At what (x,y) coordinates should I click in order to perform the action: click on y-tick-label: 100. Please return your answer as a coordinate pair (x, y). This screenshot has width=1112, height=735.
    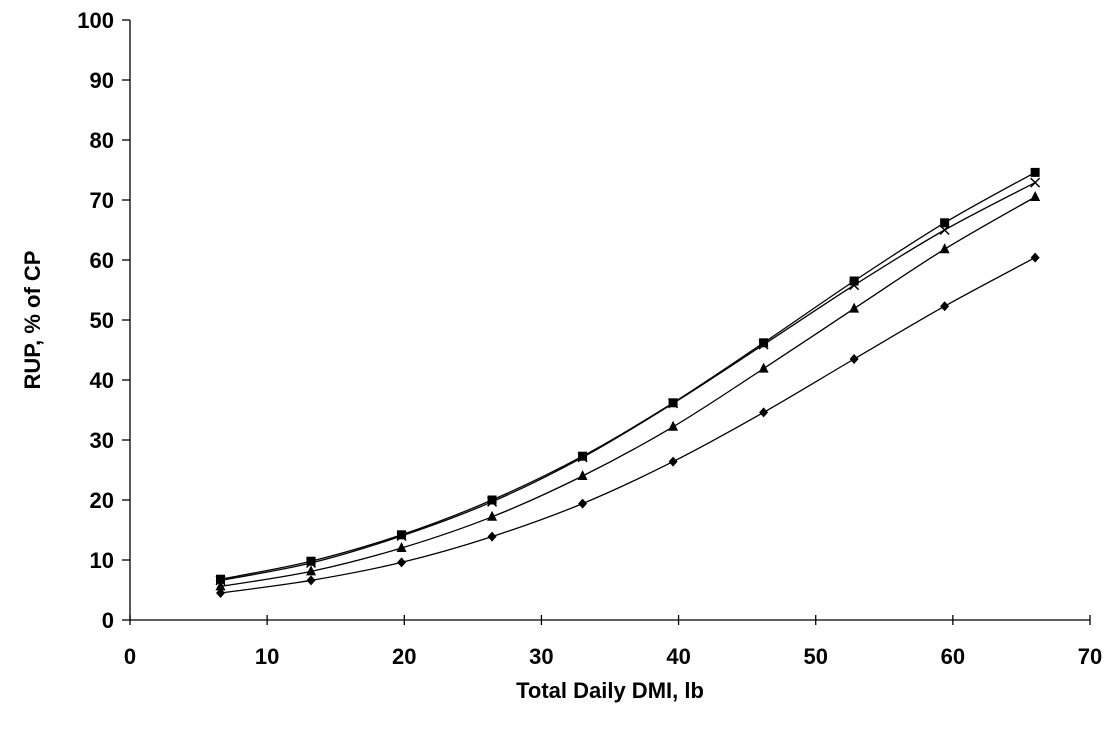
    Looking at the image, I should click on (95, 20).